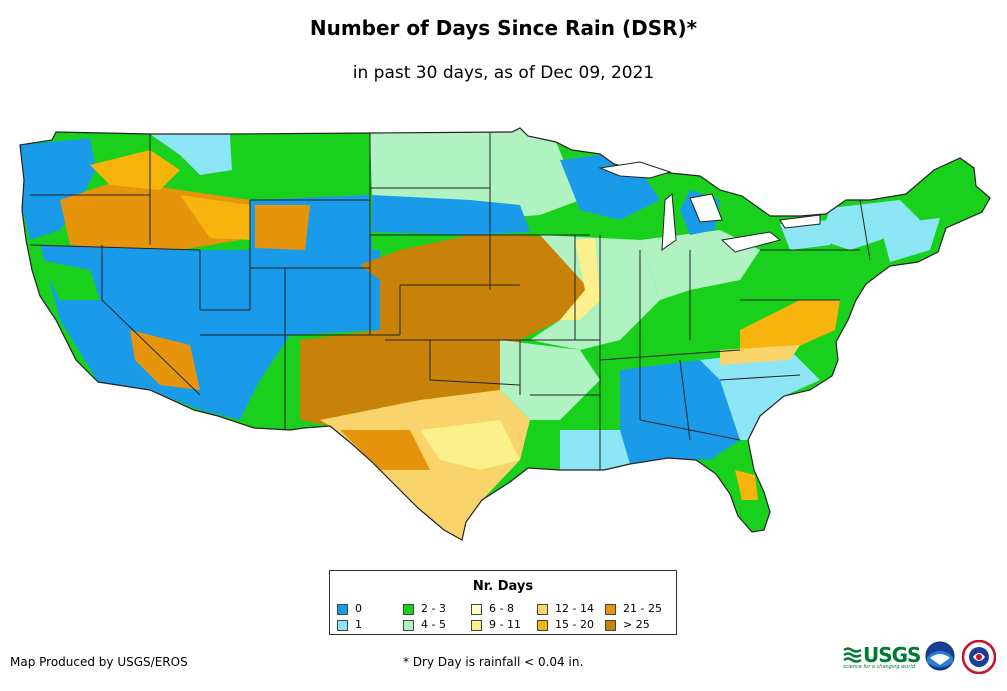 The height and width of the screenshot is (691, 1007). I want to click on legend-label: 15 - 20, so click(574, 624).